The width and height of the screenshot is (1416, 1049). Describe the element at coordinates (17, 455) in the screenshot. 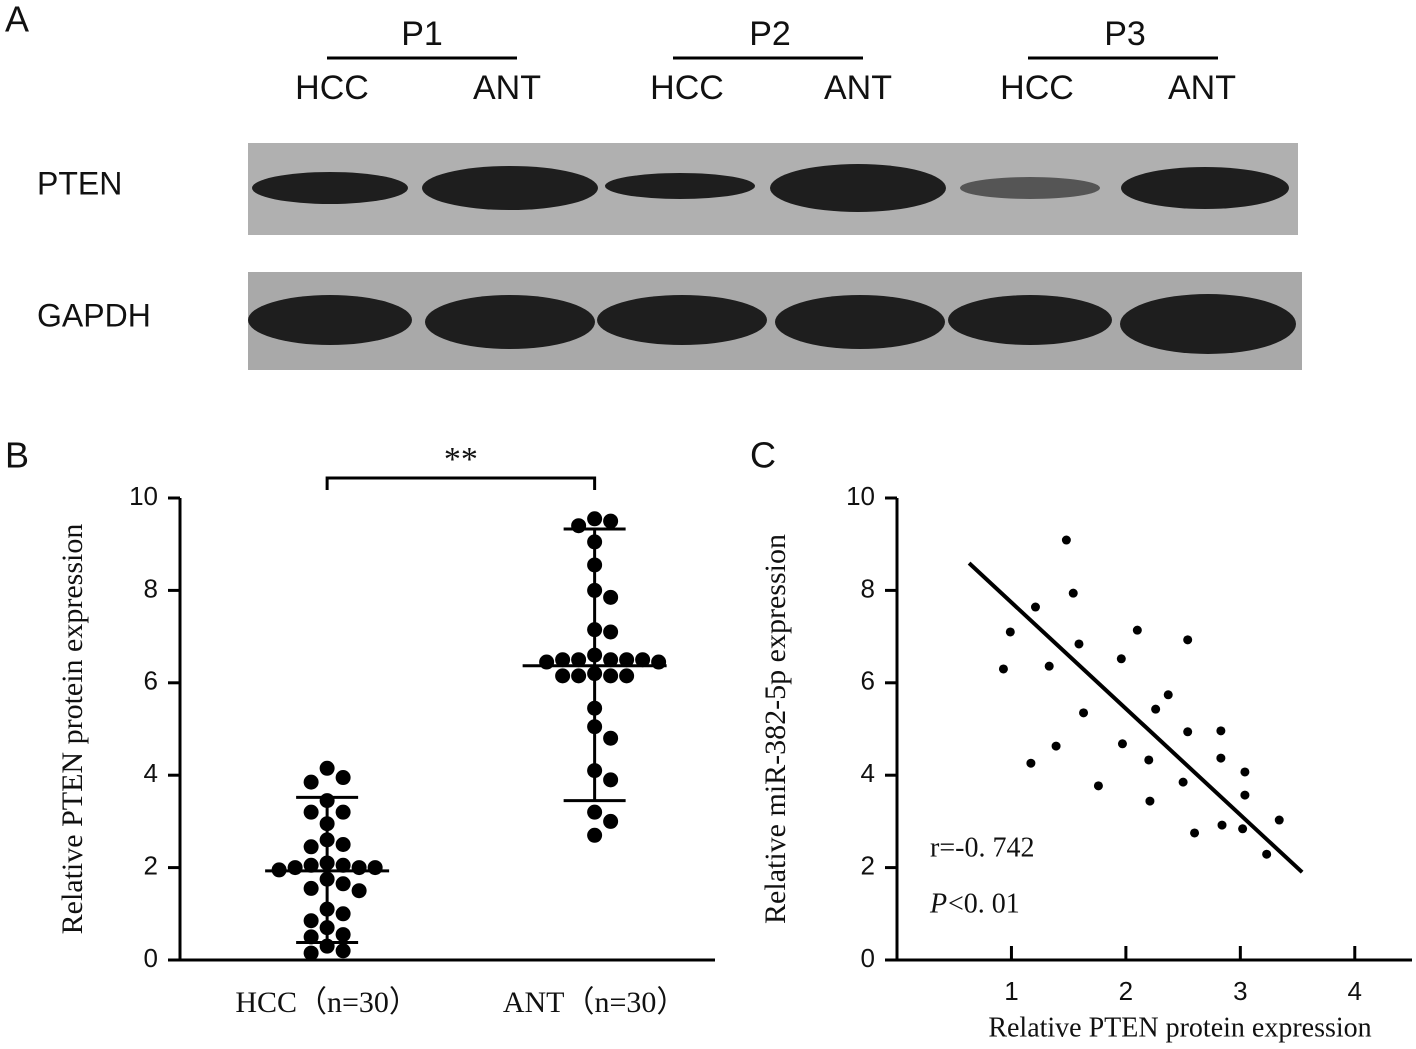

I see `panel-label: B` at that location.